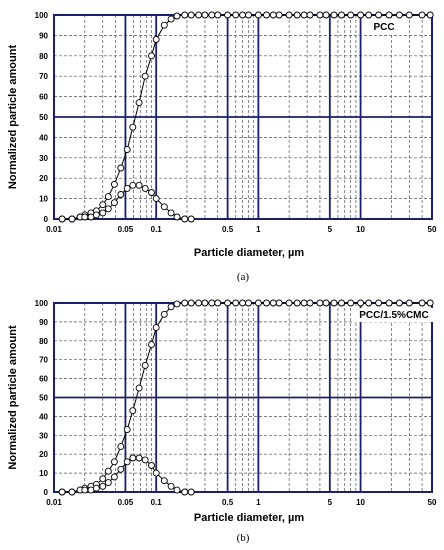 Image resolution: width=444 pixels, height=550 pixels. Describe the element at coordinates (243, 538) in the screenshot. I see `panel-caption: (b)` at that location.